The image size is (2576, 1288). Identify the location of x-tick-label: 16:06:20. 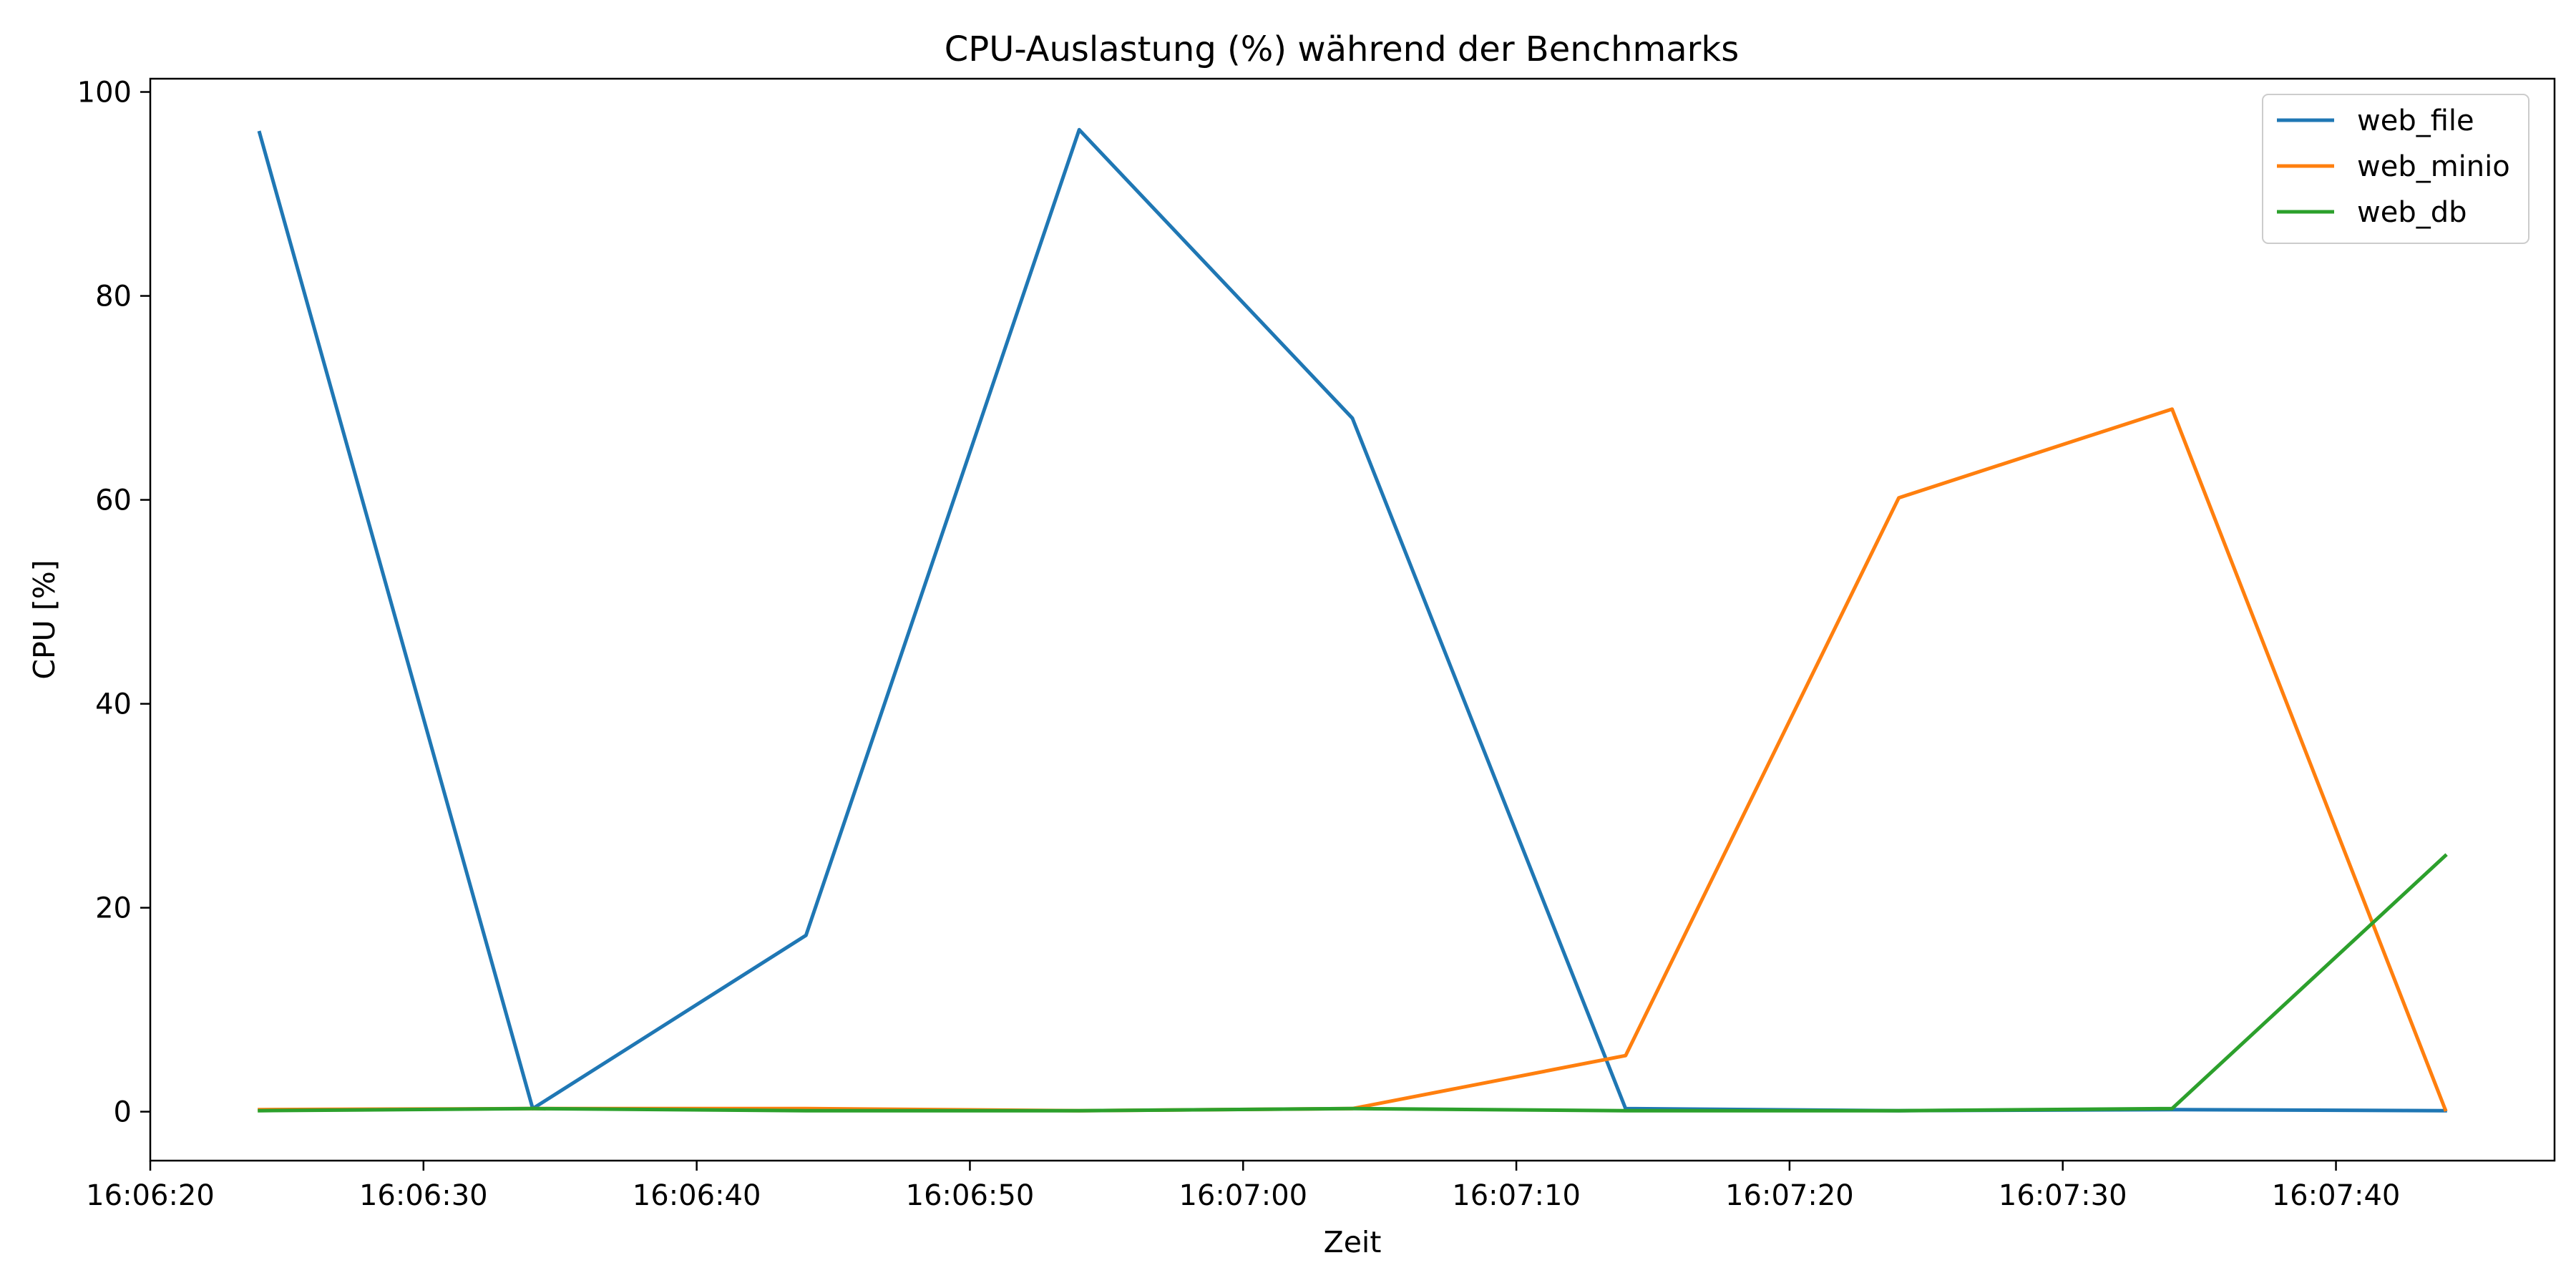
(150, 1195).